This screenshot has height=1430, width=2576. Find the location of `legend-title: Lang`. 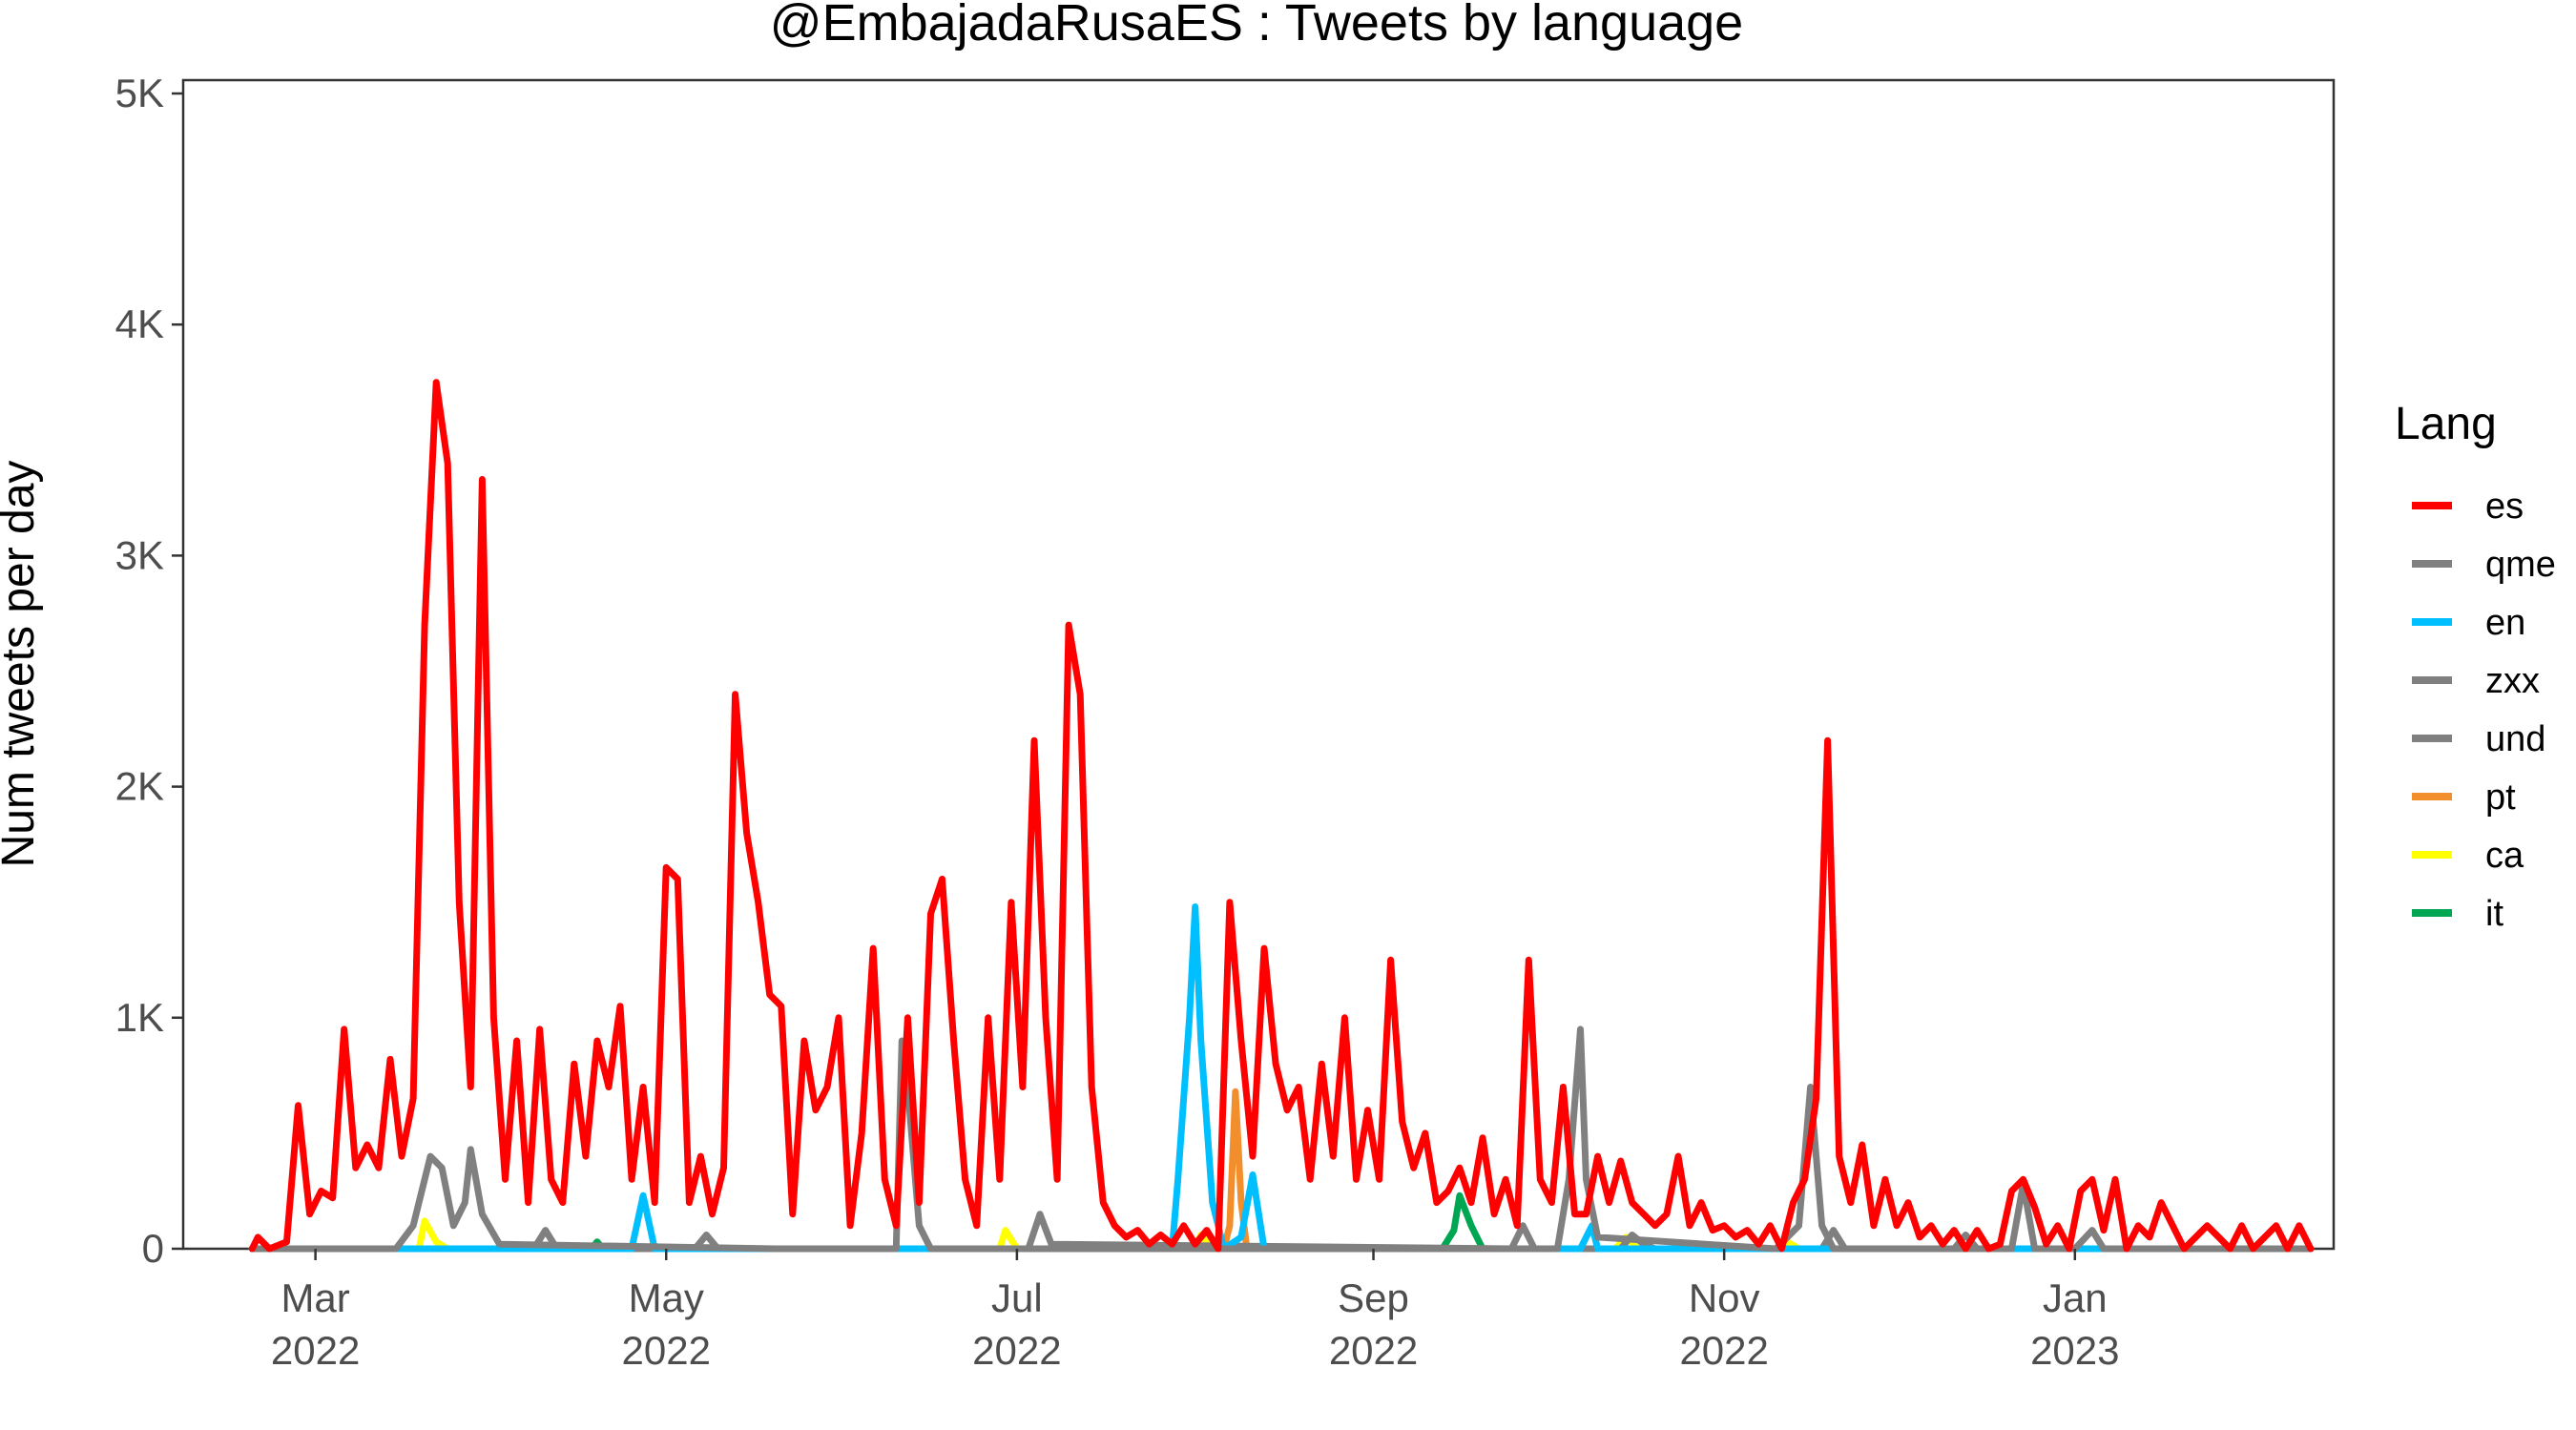

legend-title: Lang is located at coordinates (2446, 424).